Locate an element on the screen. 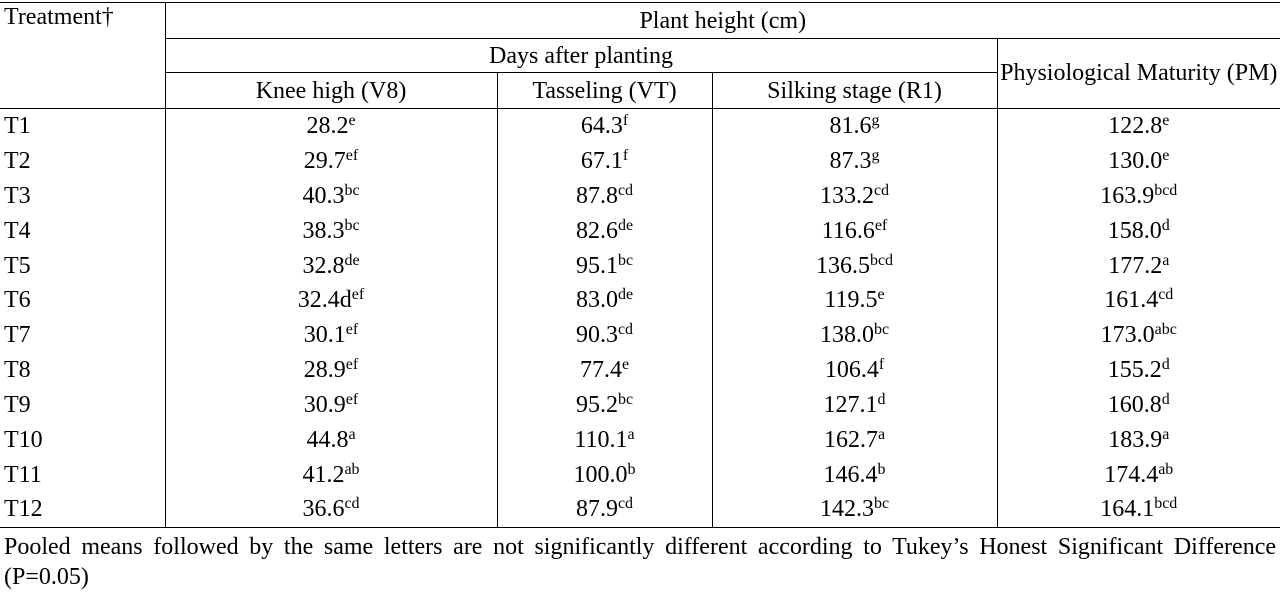 The height and width of the screenshot is (593, 1280). header-cell: Days after planting is located at coordinates (580, 55).